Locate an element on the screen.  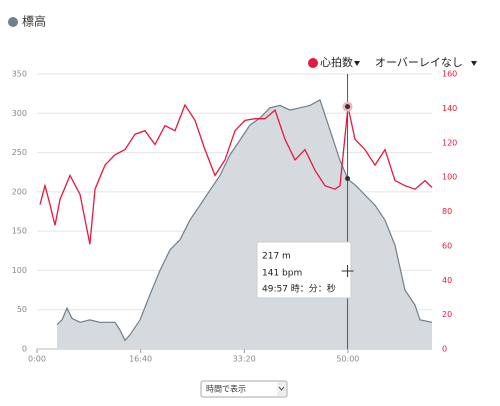
x-tick-label: 33:20 is located at coordinates (244, 359).